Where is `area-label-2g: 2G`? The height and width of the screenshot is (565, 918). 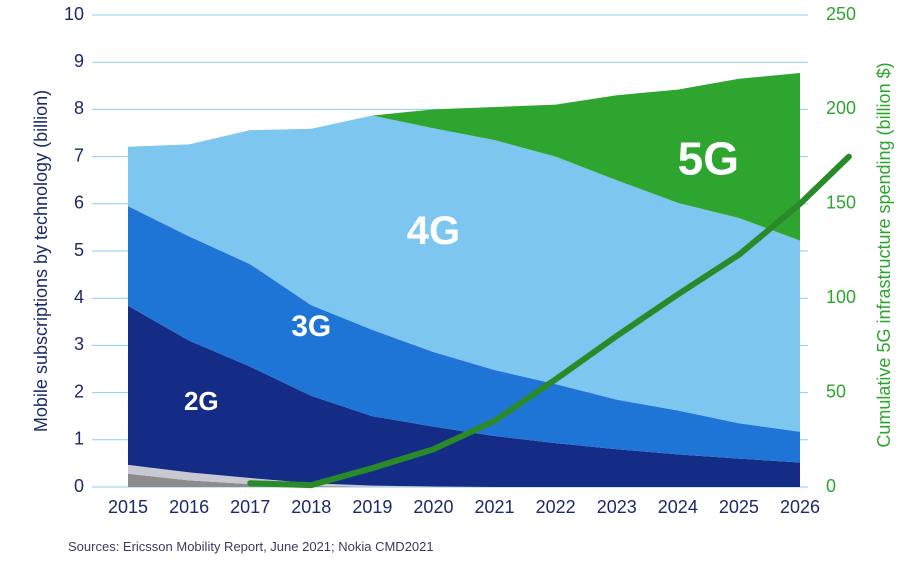
area-label-2g: 2G is located at coordinates (201, 401).